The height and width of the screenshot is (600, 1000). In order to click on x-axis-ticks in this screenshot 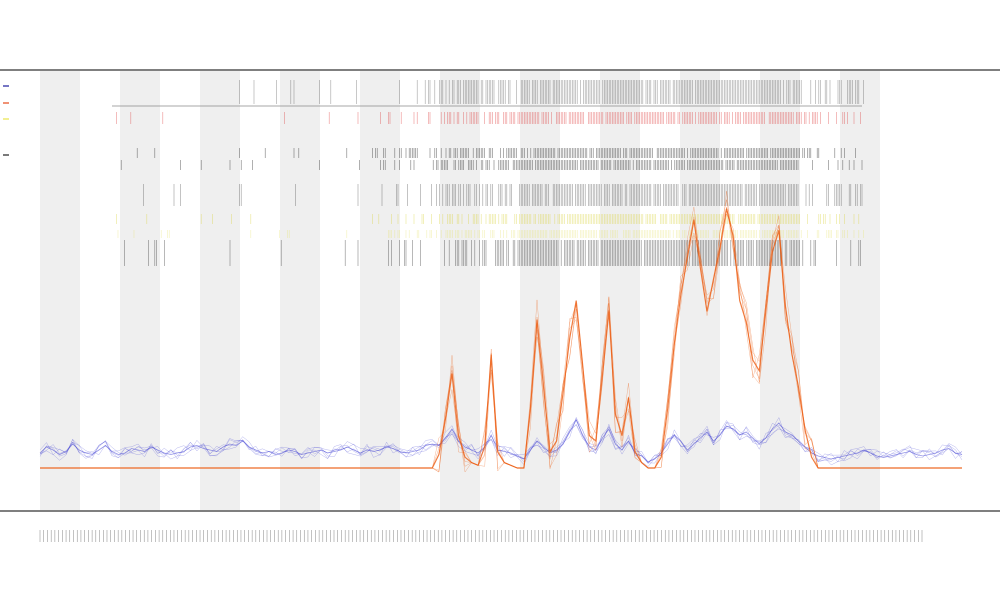, I will do `click(481, 536)`.